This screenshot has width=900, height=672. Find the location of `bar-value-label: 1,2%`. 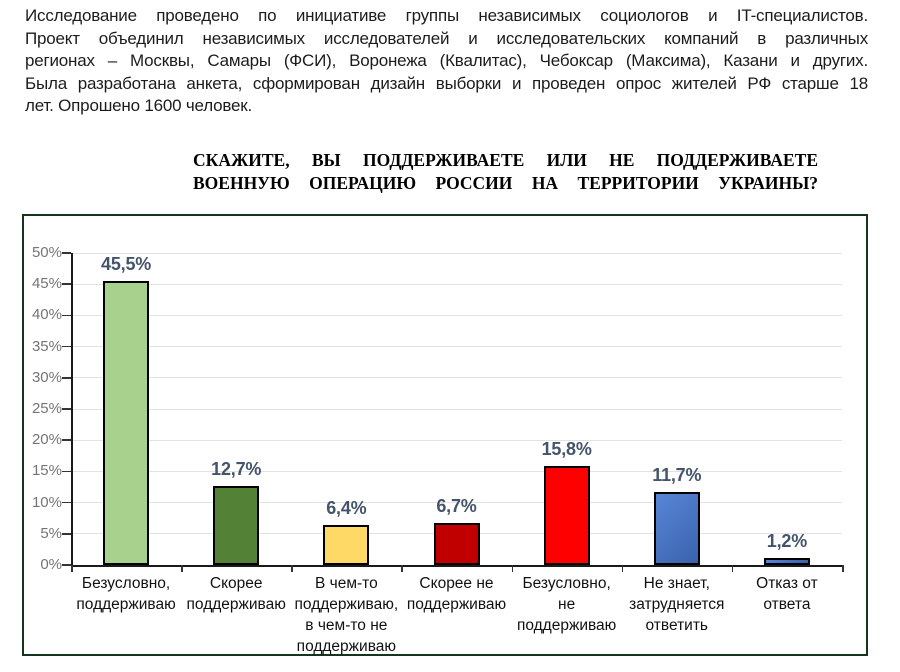

bar-value-label: 1,2% is located at coordinates (787, 540).